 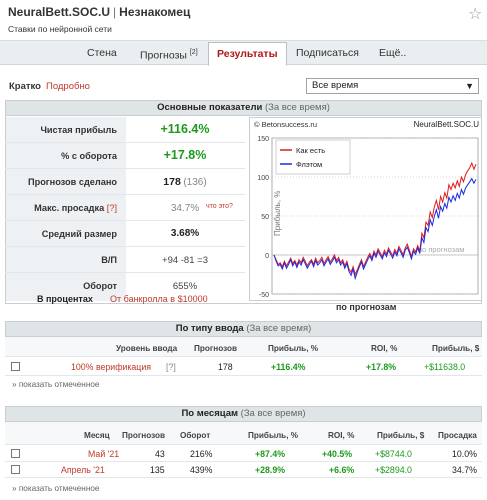 I want to click on indicator-value: 178, so click(x=172, y=182).